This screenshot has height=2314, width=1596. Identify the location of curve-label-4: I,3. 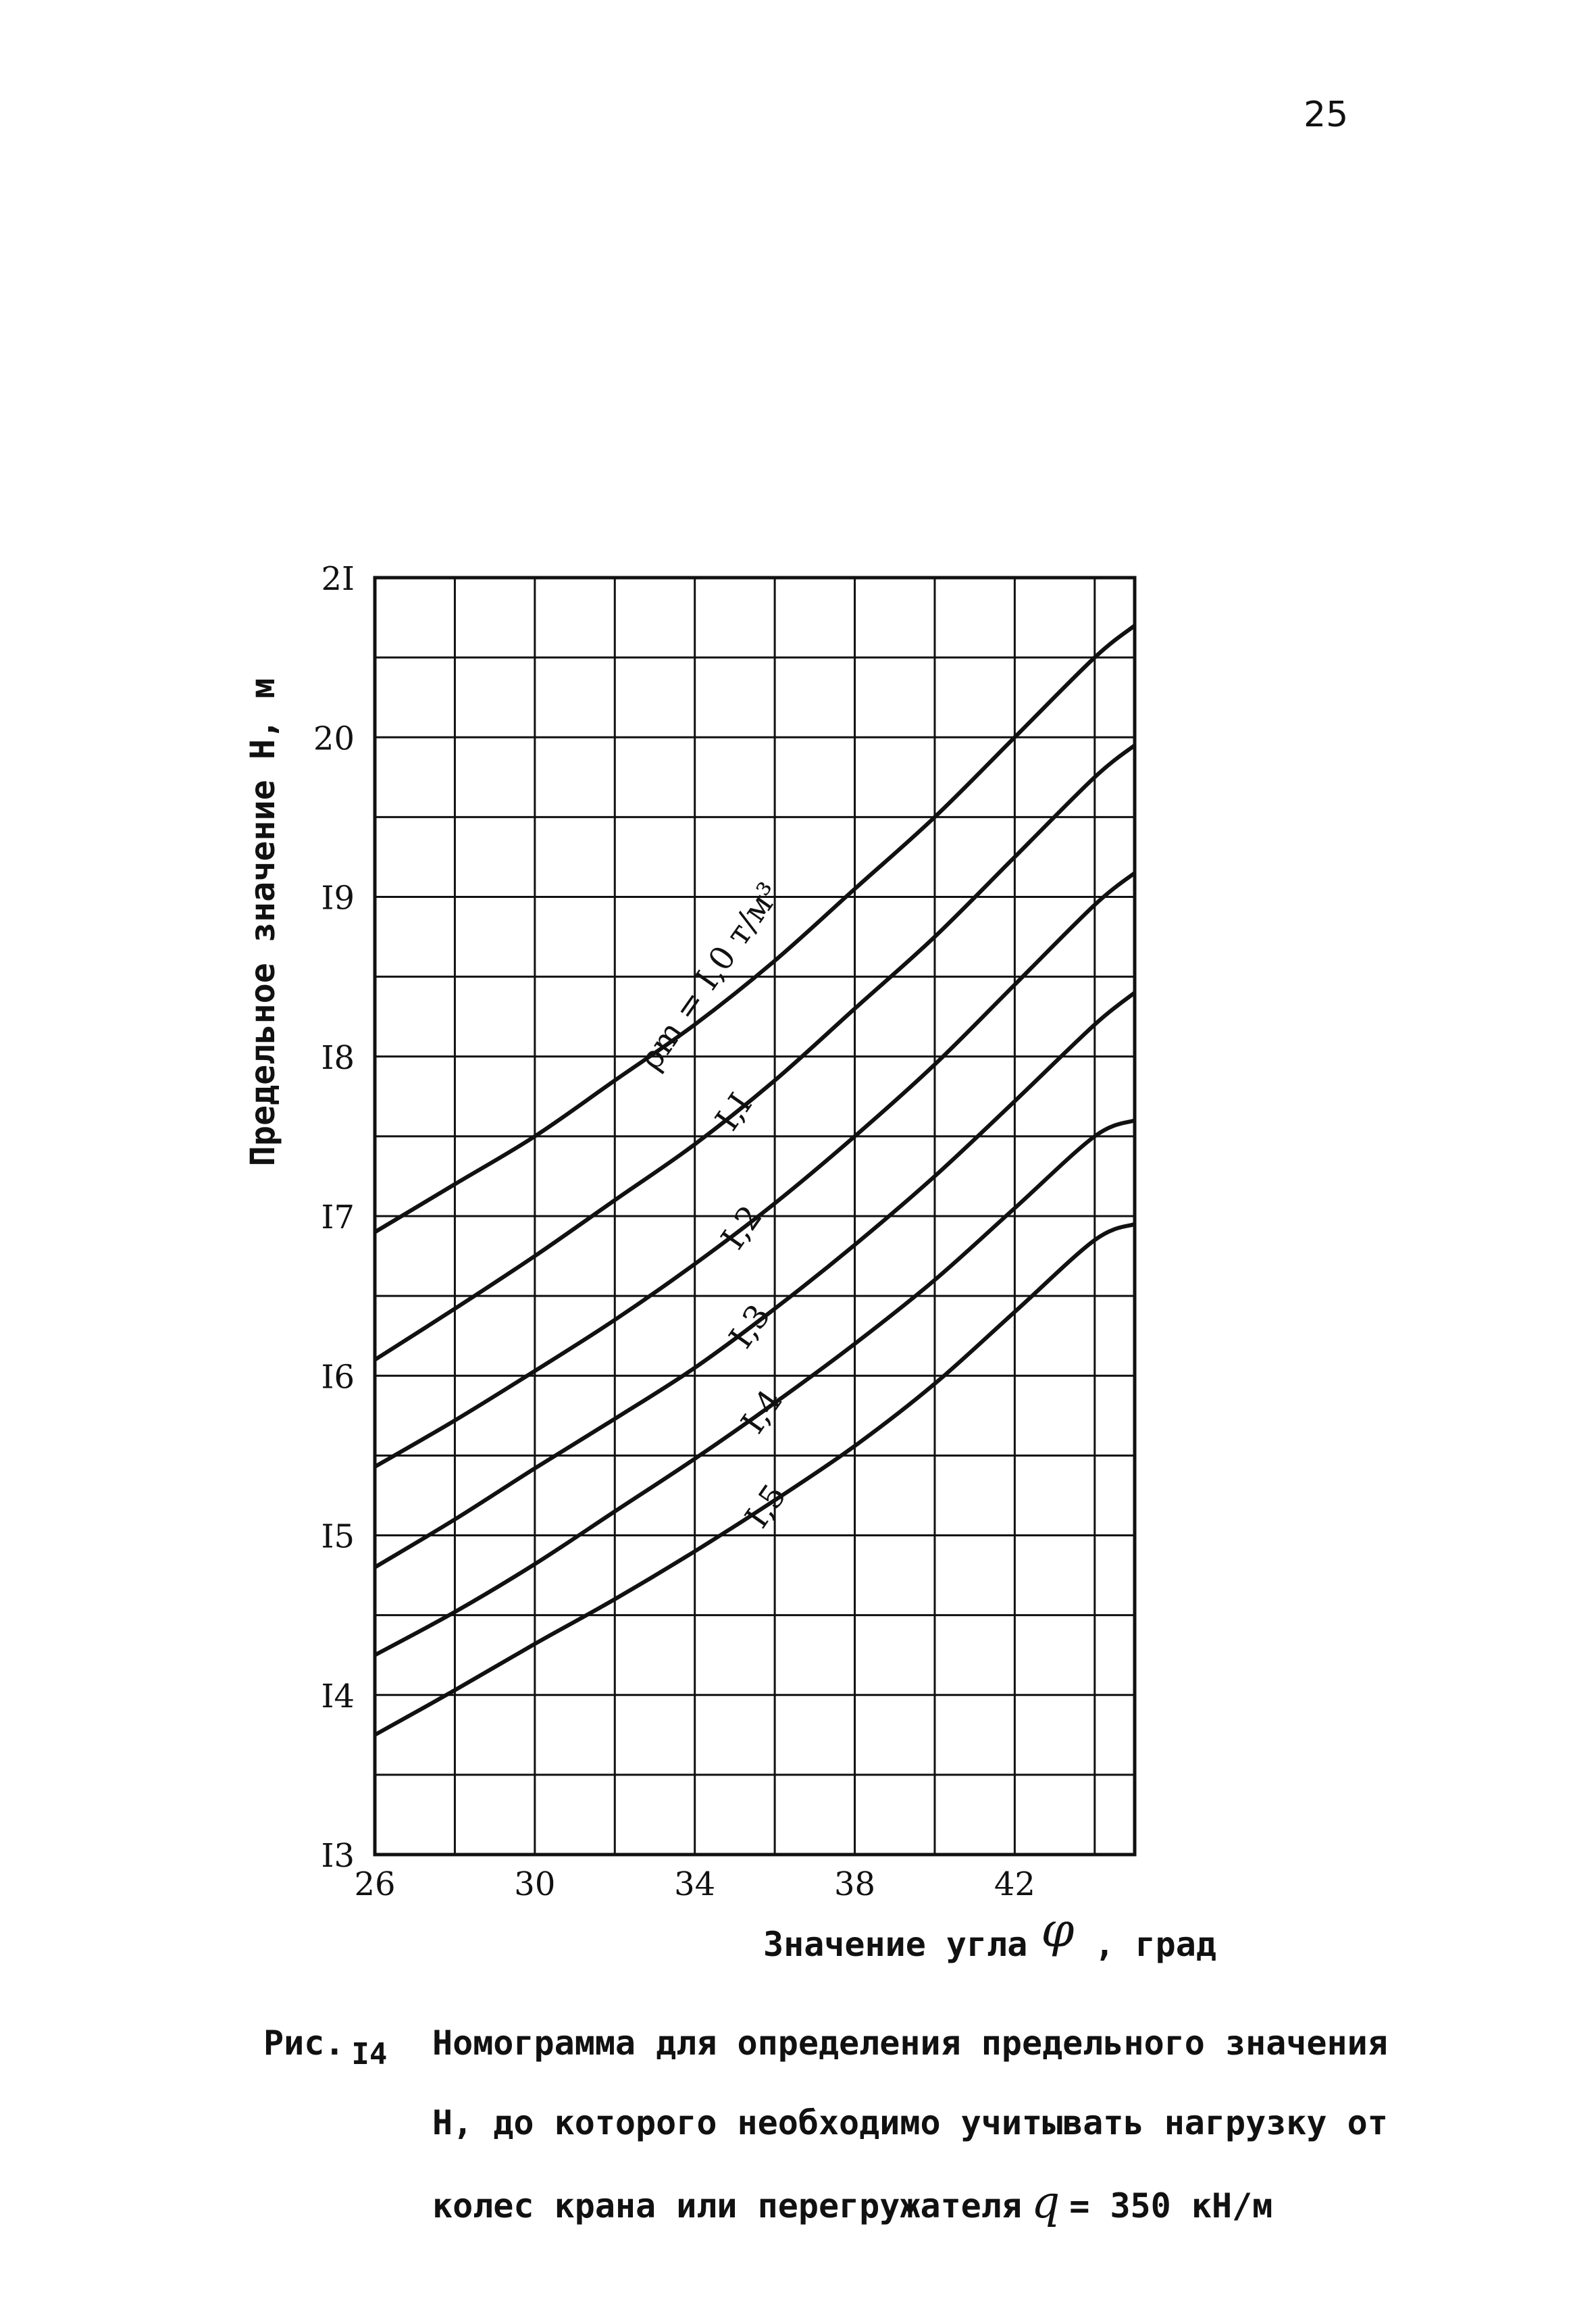
(750, 1327).